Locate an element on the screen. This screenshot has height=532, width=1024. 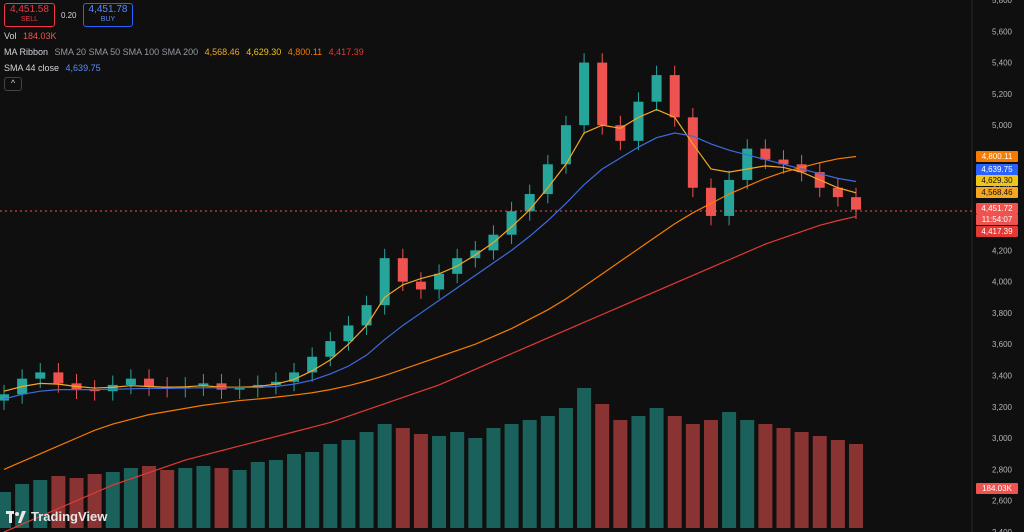
volume-legend: Vol 184.03K is located at coordinates (32, 36).